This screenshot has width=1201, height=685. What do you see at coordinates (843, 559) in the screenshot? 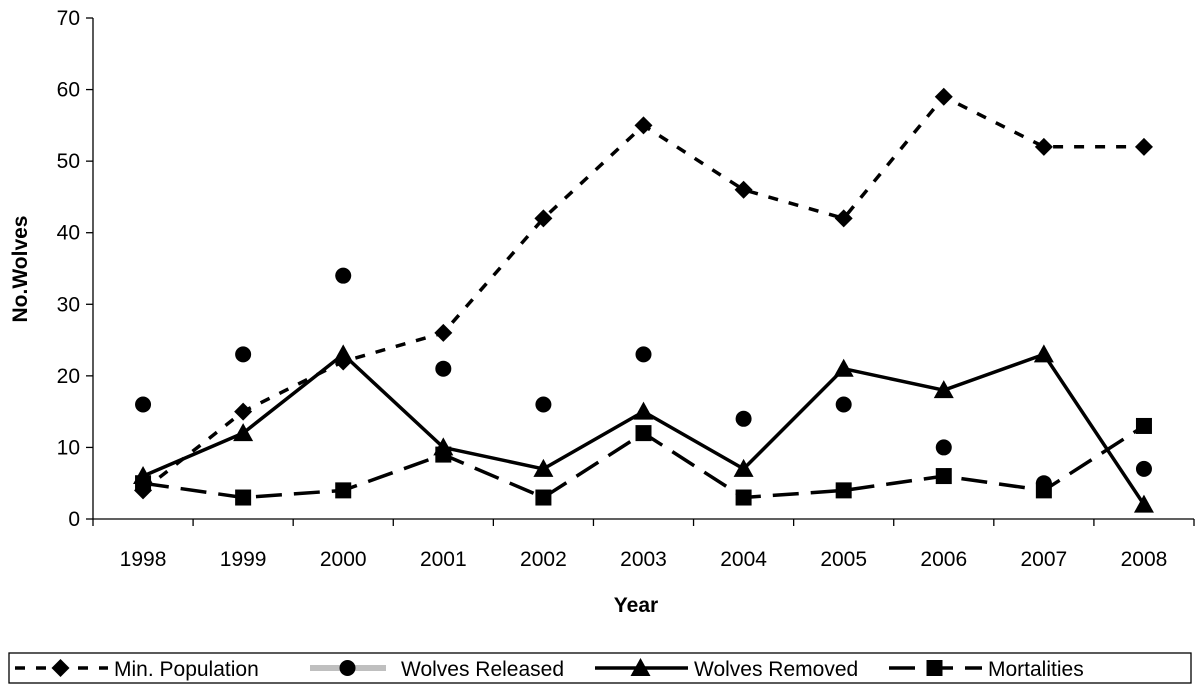
I see `x-tick-label: 2005` at bounding box center [843, 559].